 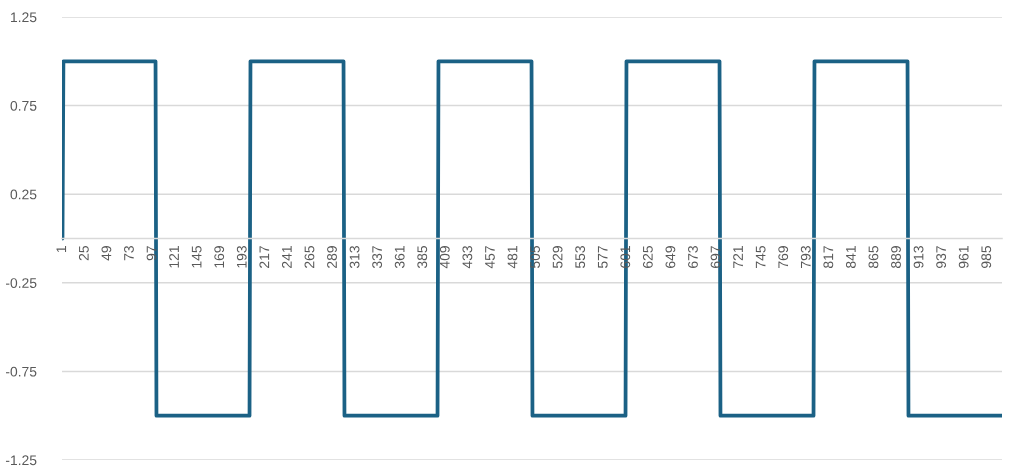 What do you see at coordinates (241, 257) in the screenshot?
I see `x-tick-label: 193` at bounding box center [241, 257].